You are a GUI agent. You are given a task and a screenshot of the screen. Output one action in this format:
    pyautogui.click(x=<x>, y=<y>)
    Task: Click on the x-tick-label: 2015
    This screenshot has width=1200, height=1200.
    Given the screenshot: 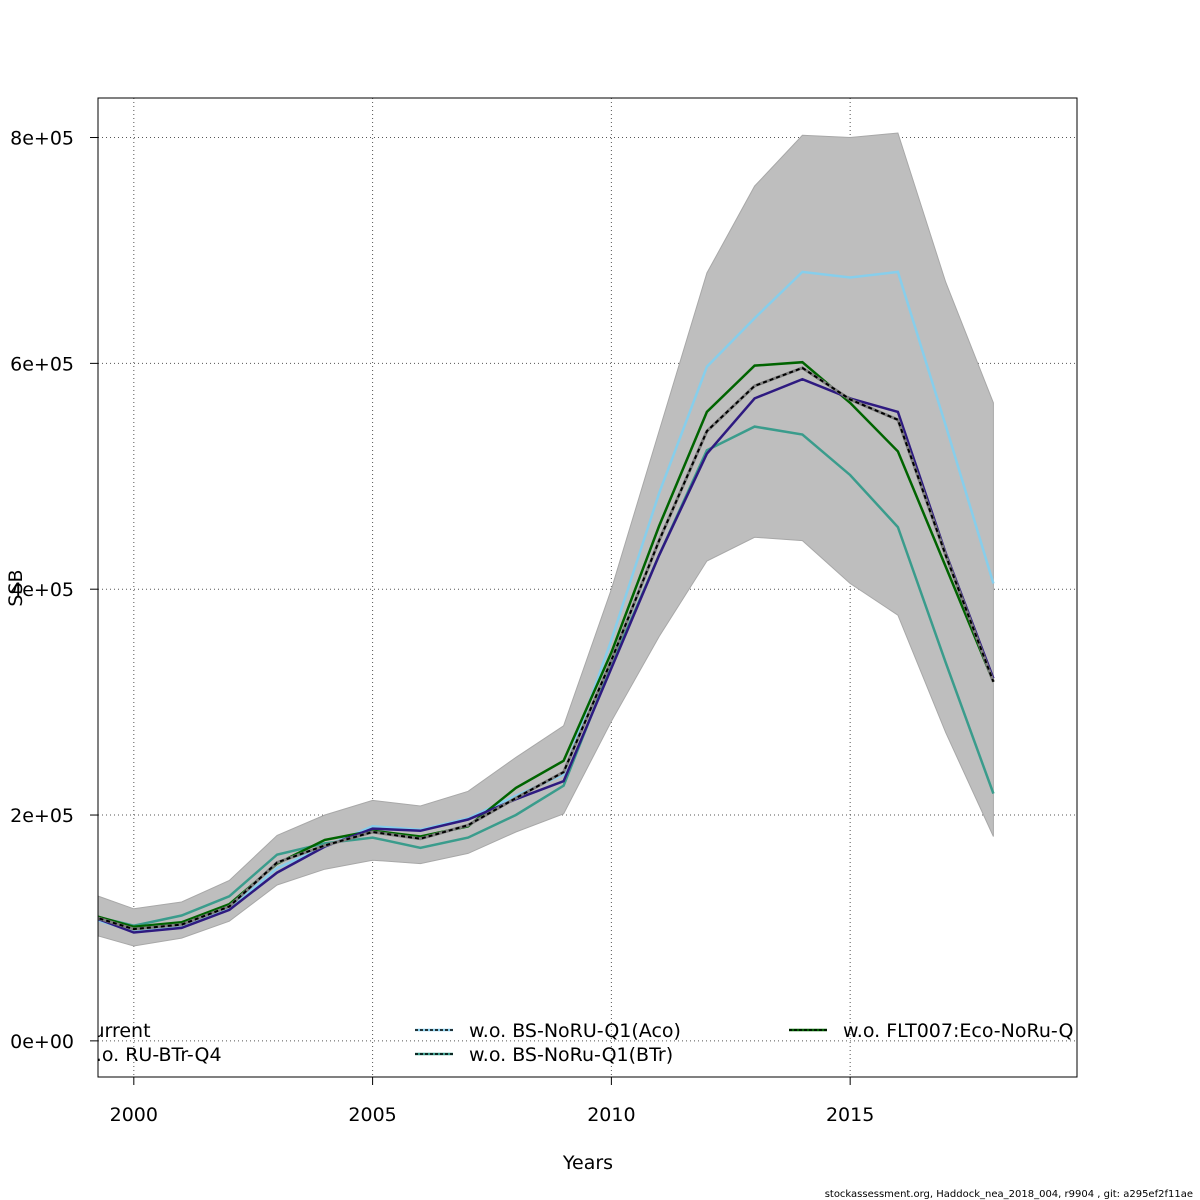 What is the action you would take?
    pyautogui.click(x=850, y=1115)
    